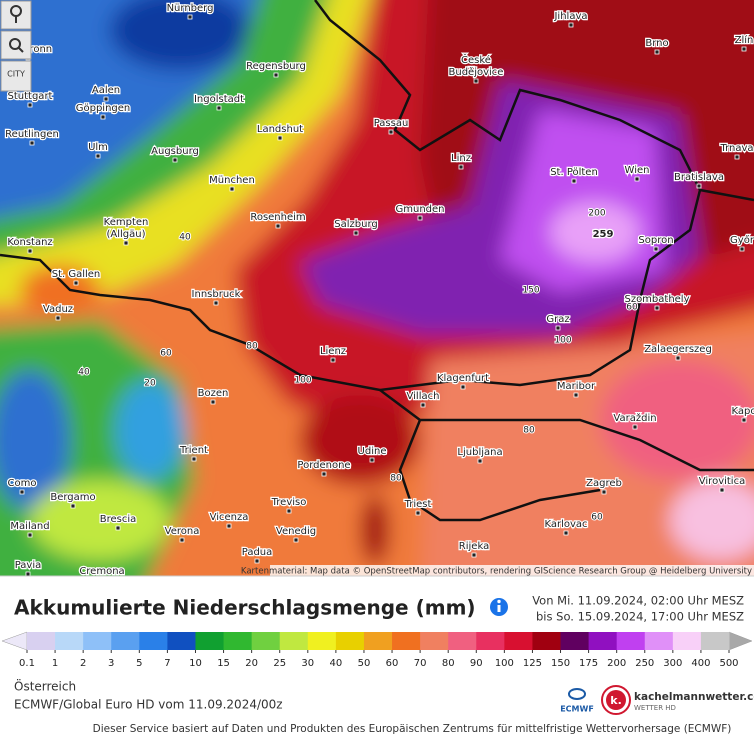  Describe the element at coordinates (700, 663) in the screenshot. I see `legend-label: 400` at that location.